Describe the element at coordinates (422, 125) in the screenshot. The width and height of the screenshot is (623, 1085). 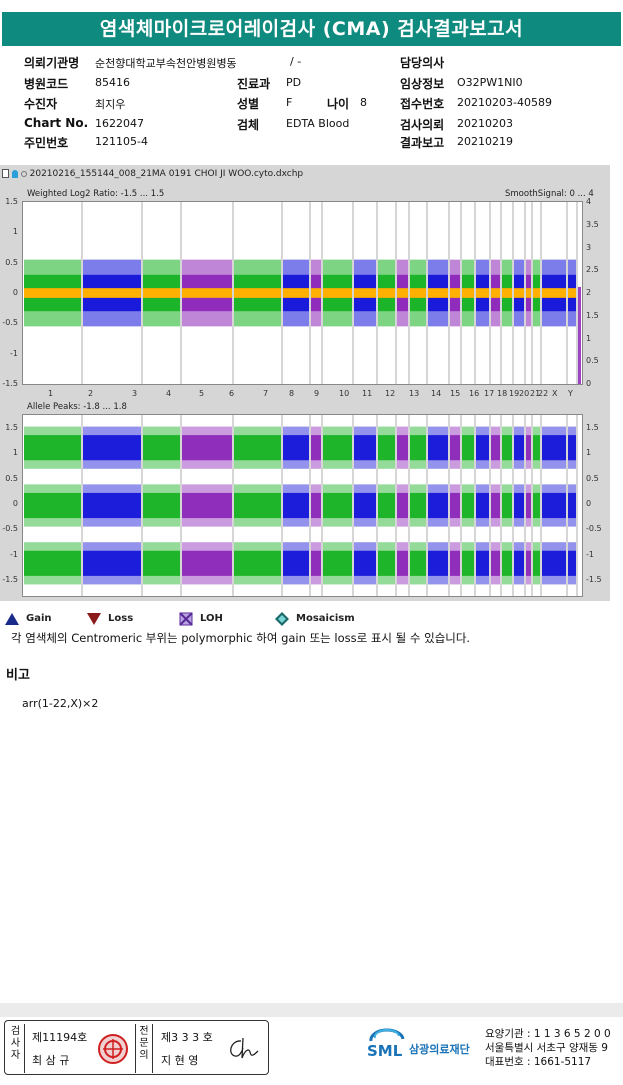
I see `request-date-label: 검사의뢰` at that location.